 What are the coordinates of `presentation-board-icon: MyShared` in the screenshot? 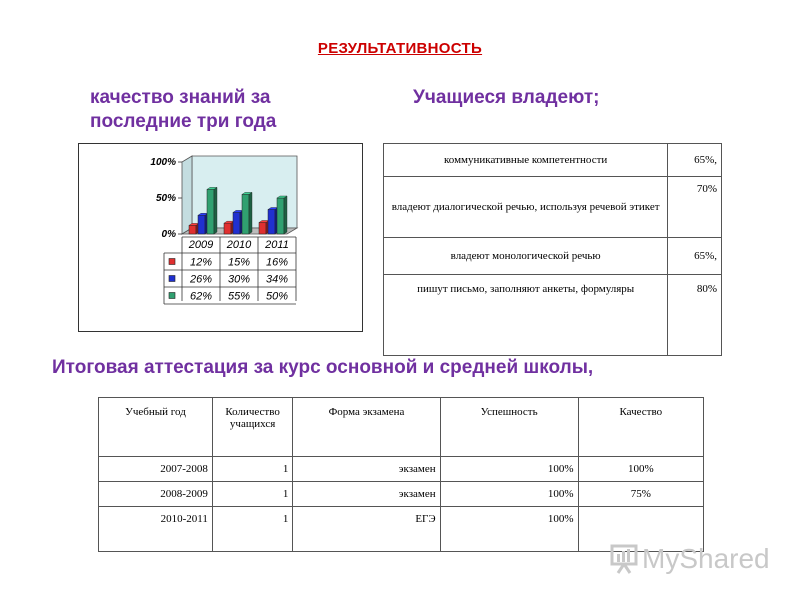 It's located at (690, 558).